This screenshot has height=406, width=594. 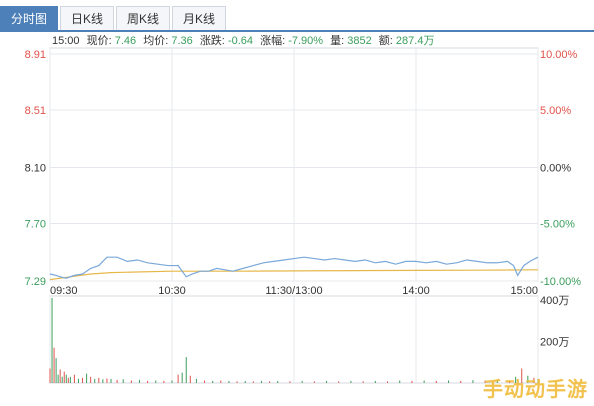 I want to click on y-tick-label: 8.51, so click(x=35, y=111).